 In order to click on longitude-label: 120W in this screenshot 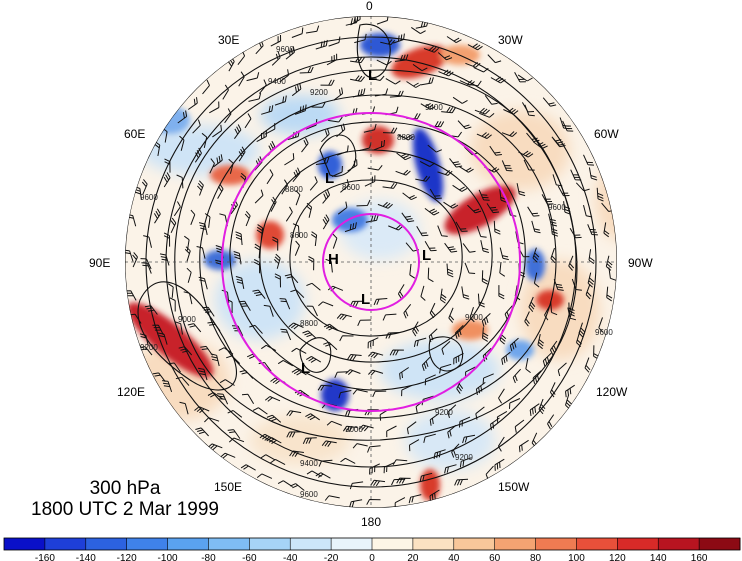, I will do `click(612, 392)`.